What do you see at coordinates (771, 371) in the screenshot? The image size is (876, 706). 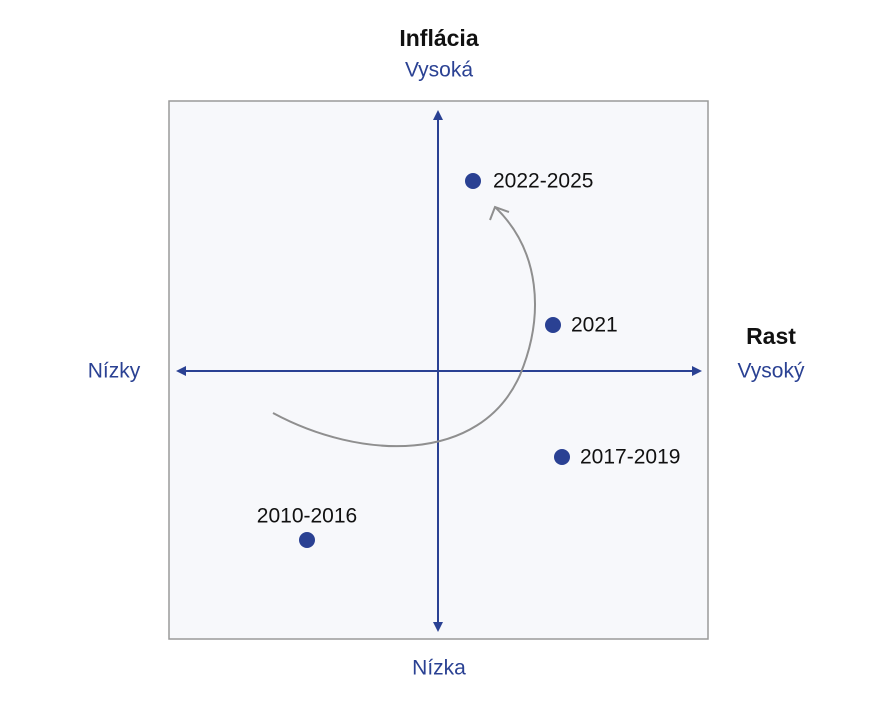 I see `x-axis-high: Vysoký` at bounding box center [771, 371].